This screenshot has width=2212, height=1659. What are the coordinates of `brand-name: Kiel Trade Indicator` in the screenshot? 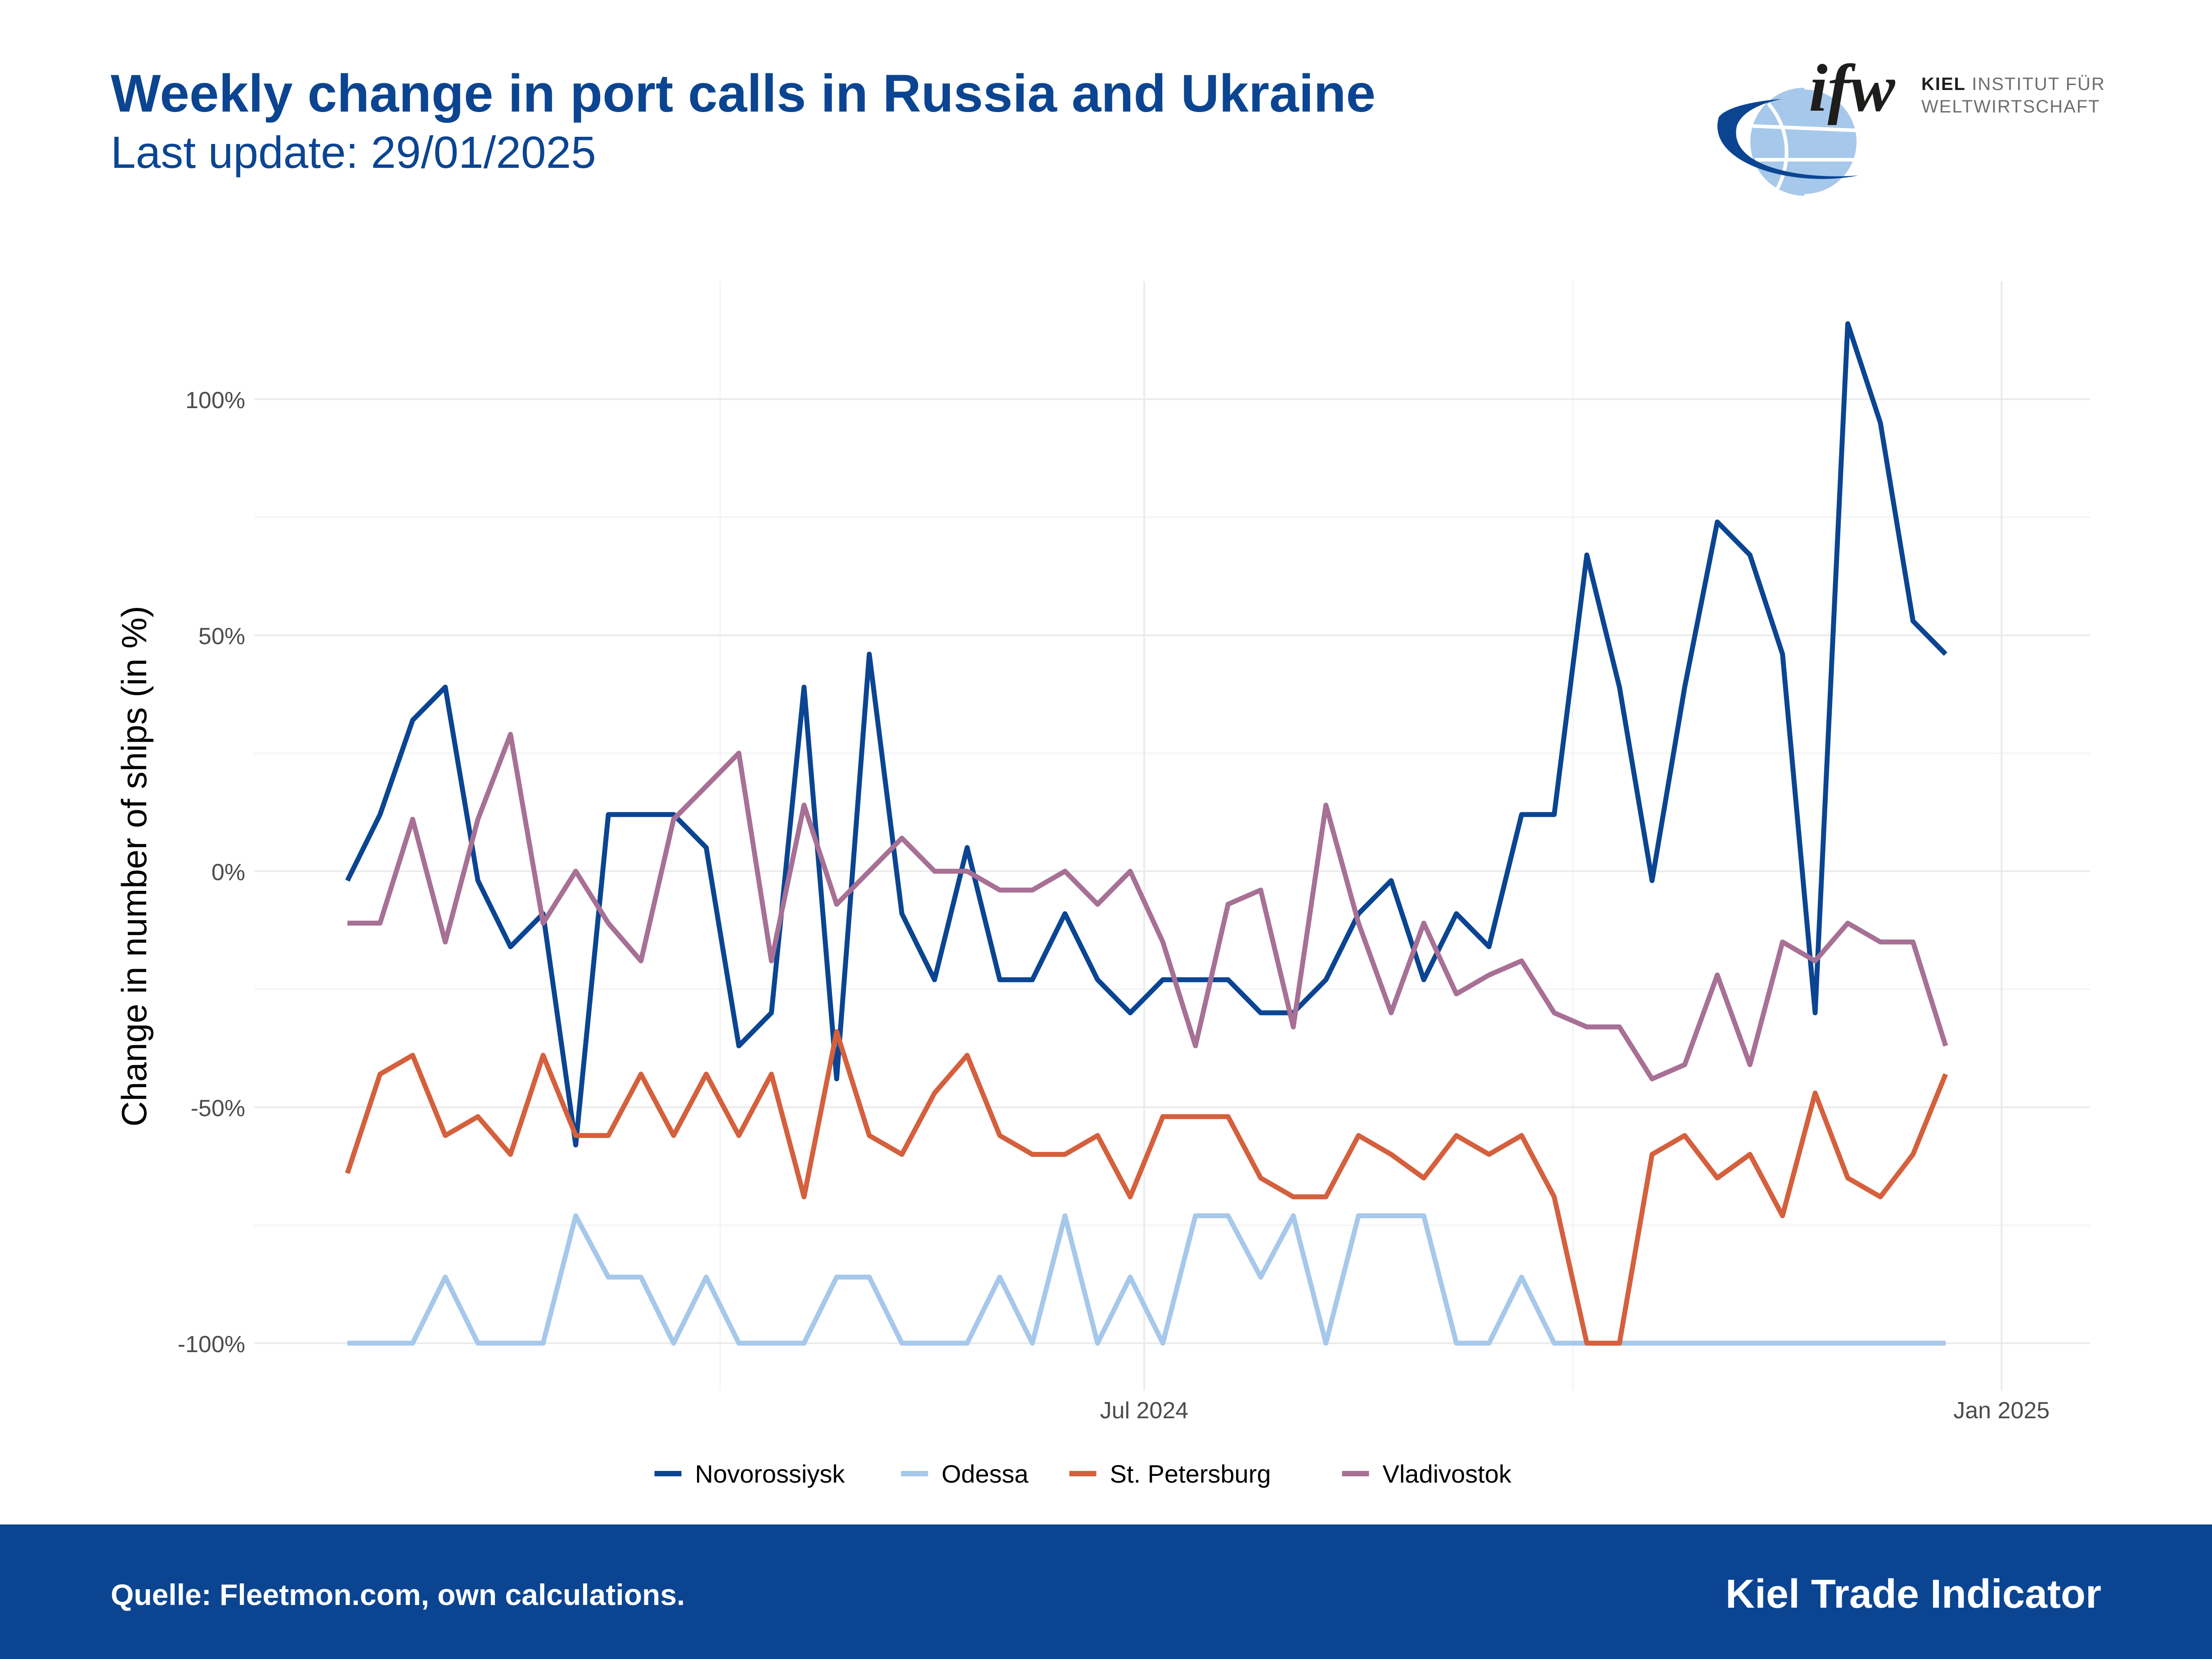 It's located at (1913, 1594).